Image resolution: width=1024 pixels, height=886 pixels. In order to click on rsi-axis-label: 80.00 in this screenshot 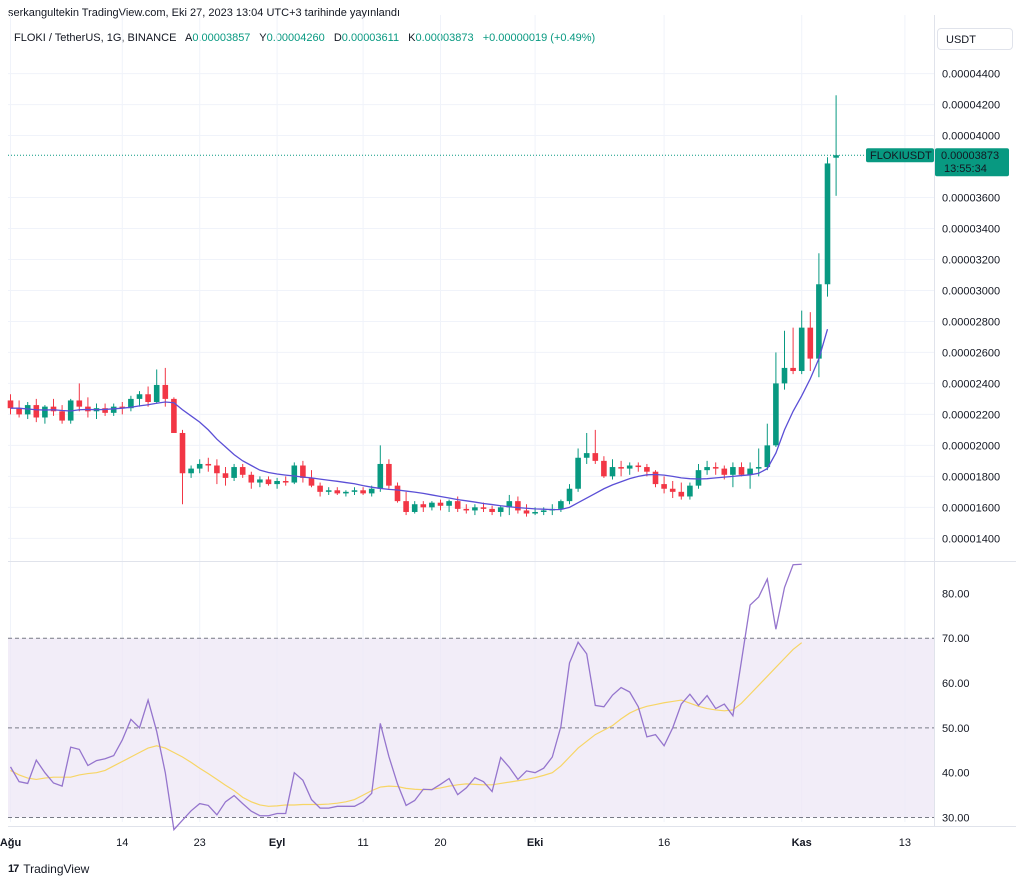, I will do `click(956, 594)`.